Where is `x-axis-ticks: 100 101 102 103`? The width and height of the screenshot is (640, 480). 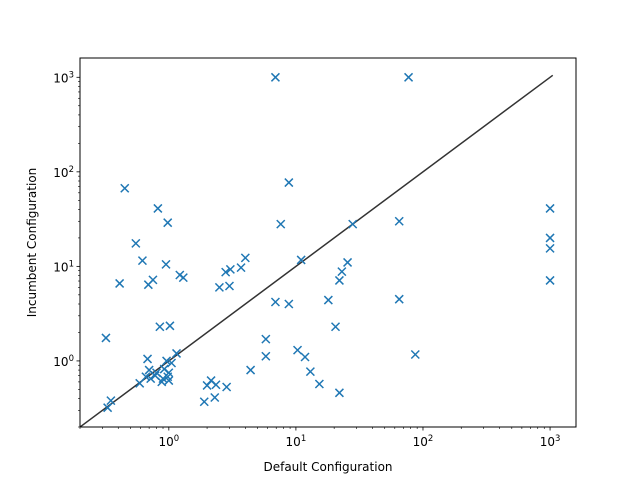
x-axis-ticks: 100 101 102 103 is located at coordinates (320, 438).